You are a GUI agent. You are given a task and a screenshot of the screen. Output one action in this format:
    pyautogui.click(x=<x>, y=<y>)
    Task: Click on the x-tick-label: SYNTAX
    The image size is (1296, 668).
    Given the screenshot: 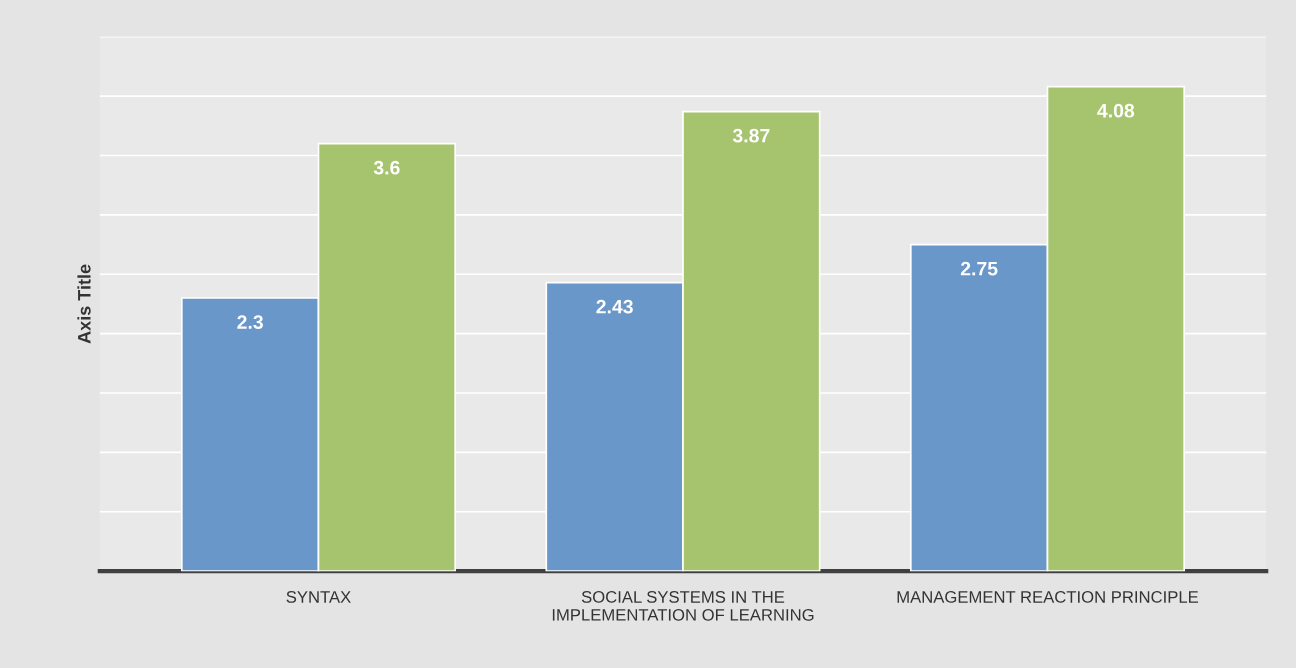 What is the action you would take?
    pyautogui.click(x=318, y=597)
    